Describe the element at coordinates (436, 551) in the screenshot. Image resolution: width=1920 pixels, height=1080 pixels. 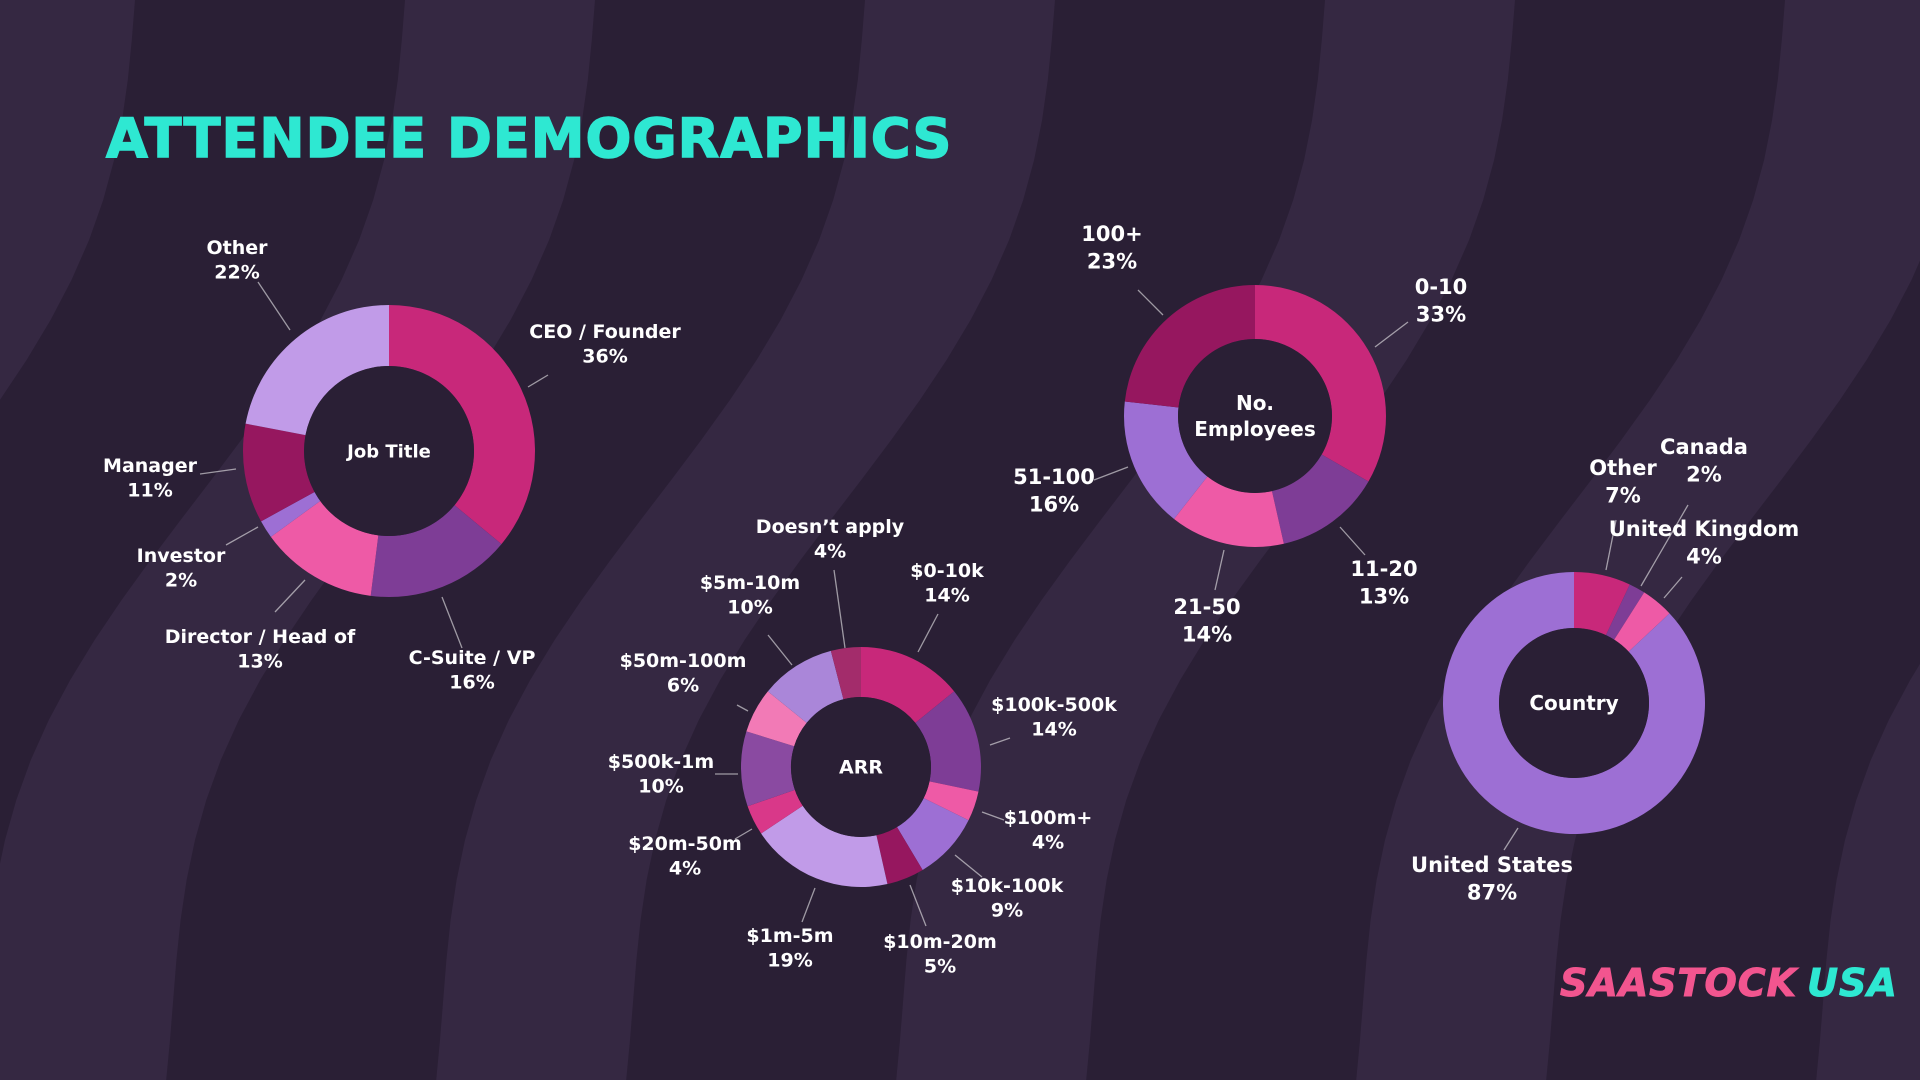
I see `slice-c-suite-vp` at that location.